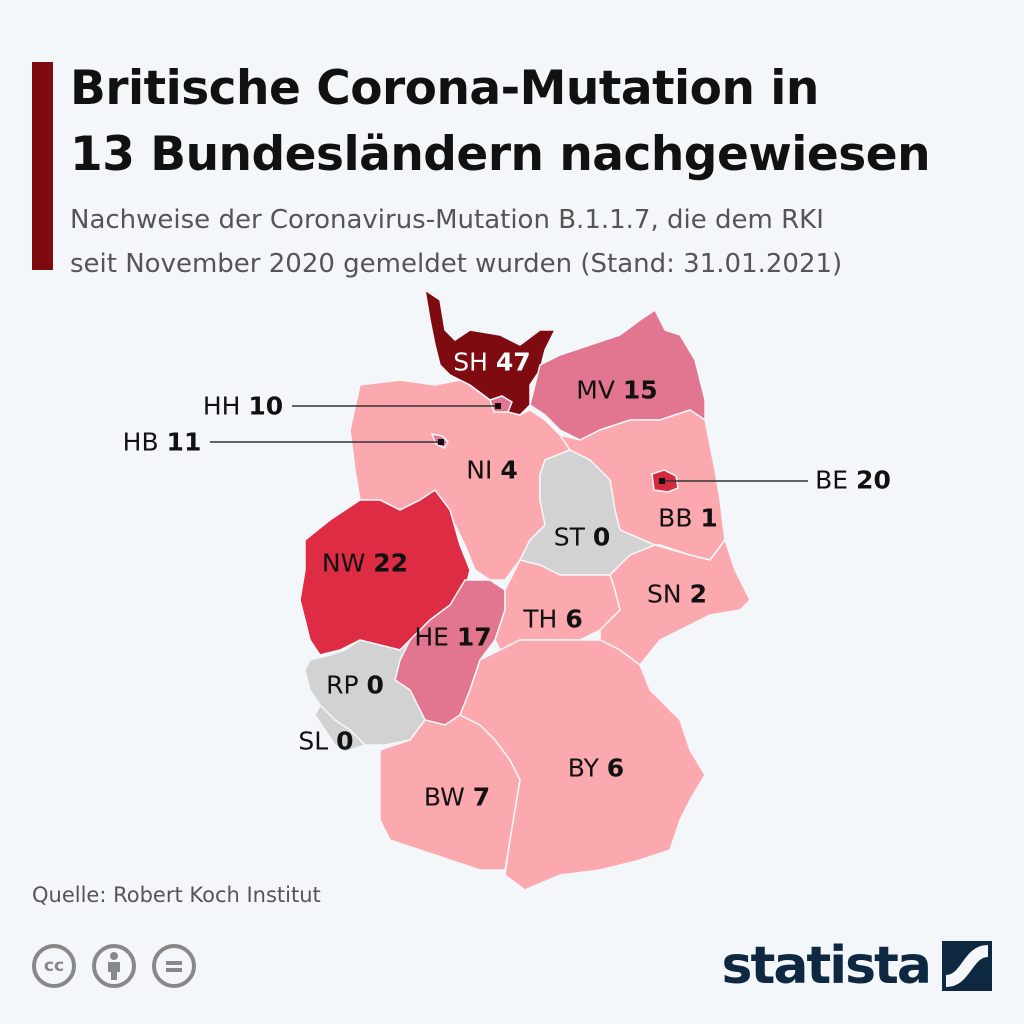  What do you see at coordinates (343, 563) in the screenshot?
I see `state-code: NW` at bounding box center [343, 563].